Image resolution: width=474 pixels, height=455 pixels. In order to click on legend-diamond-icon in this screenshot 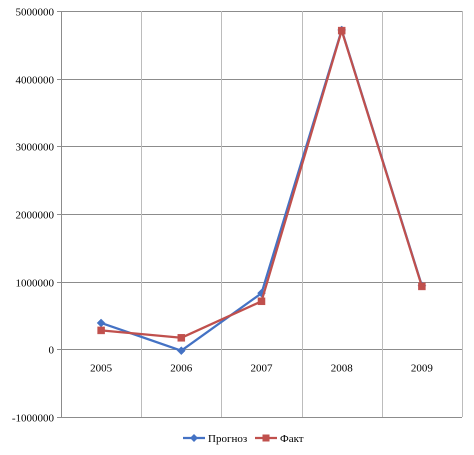, I will do `click(194, 438)`.